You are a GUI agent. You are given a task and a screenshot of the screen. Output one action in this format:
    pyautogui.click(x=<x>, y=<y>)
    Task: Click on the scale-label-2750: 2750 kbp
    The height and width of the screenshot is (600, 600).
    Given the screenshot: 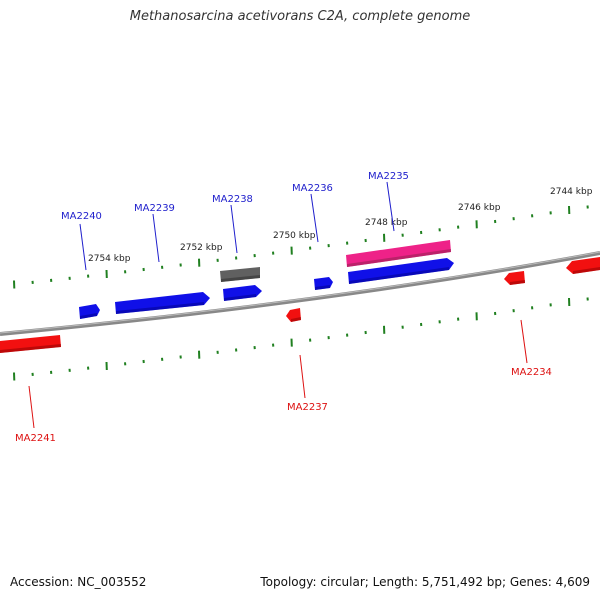 What is the action you would take?
    pyautogui.click(x=294, y=236)
    